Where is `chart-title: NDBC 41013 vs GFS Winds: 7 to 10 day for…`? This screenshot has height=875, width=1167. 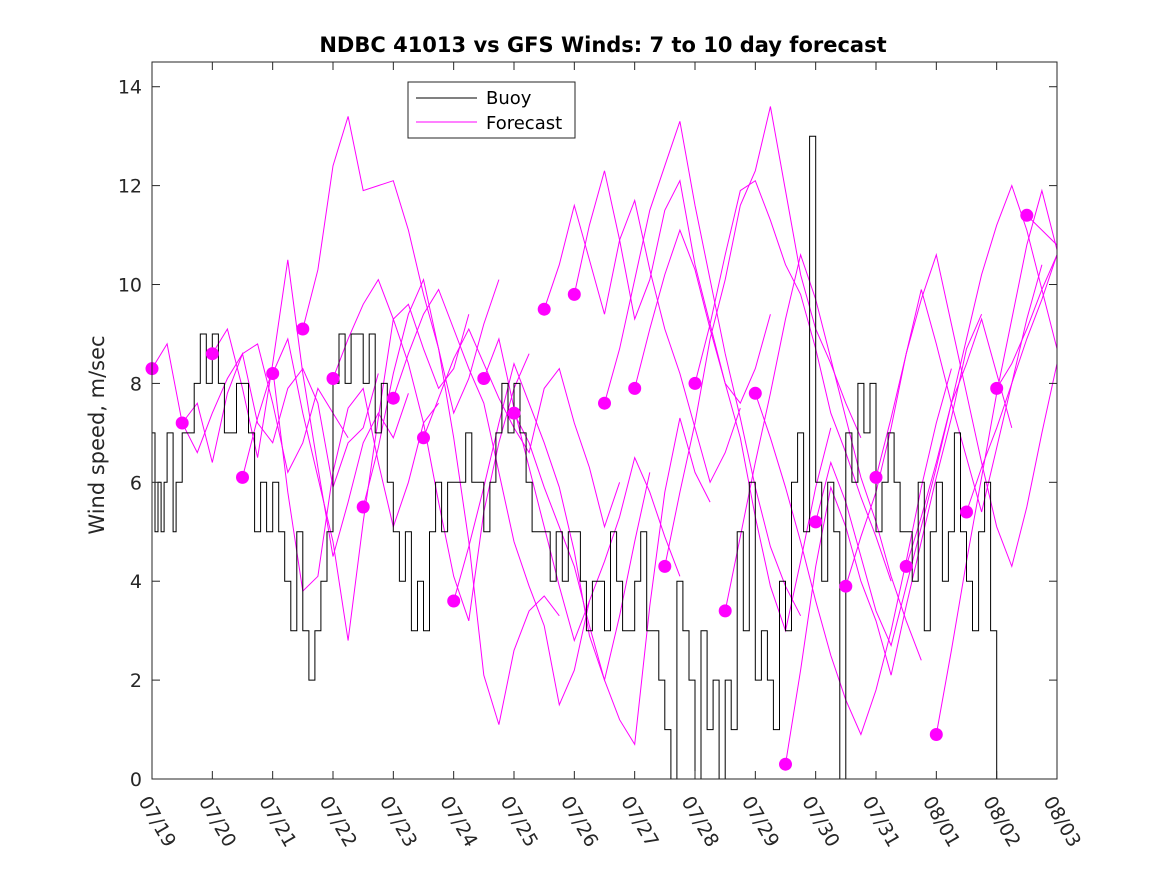 chart-title: NDBC 41013 vs GFS Winds: 7 to 10 day for… is located at coordinates (602, 45).